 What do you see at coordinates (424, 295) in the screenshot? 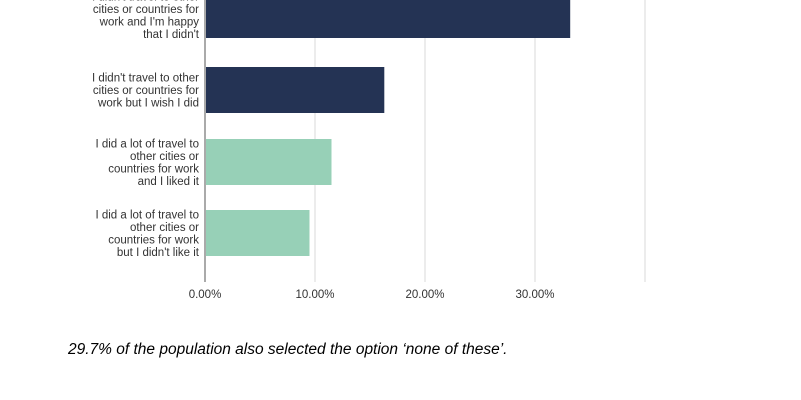
I see `x-tick-label: 20.00%` at bounding box center [424, 295].